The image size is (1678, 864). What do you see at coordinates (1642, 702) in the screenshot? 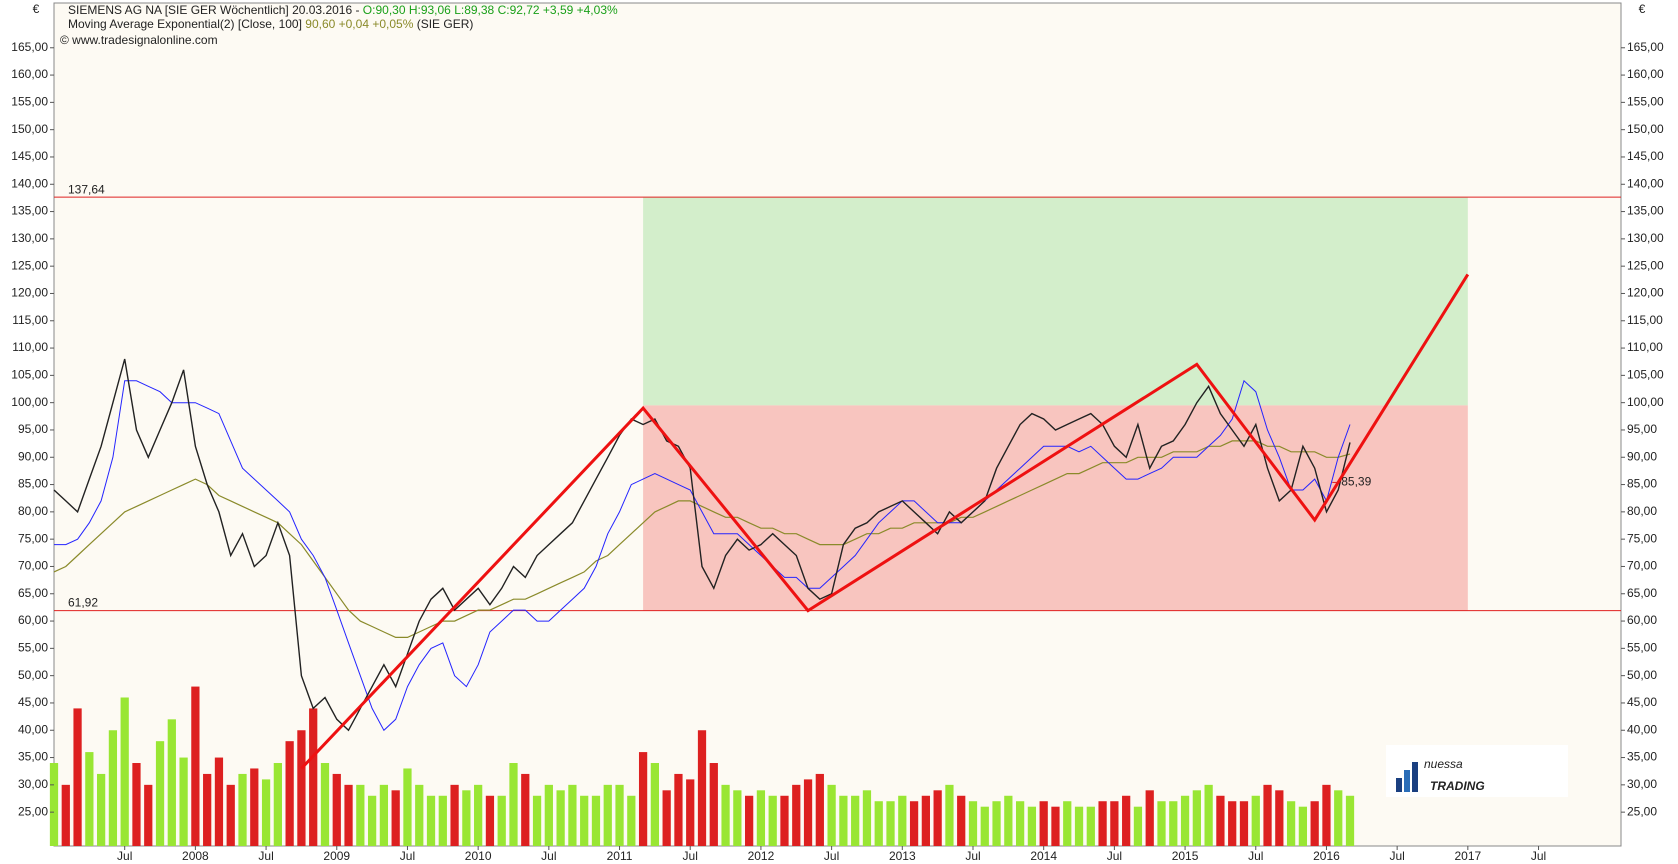
I see `y-tick-label: 45,00` at bounding box center [1642, 702].